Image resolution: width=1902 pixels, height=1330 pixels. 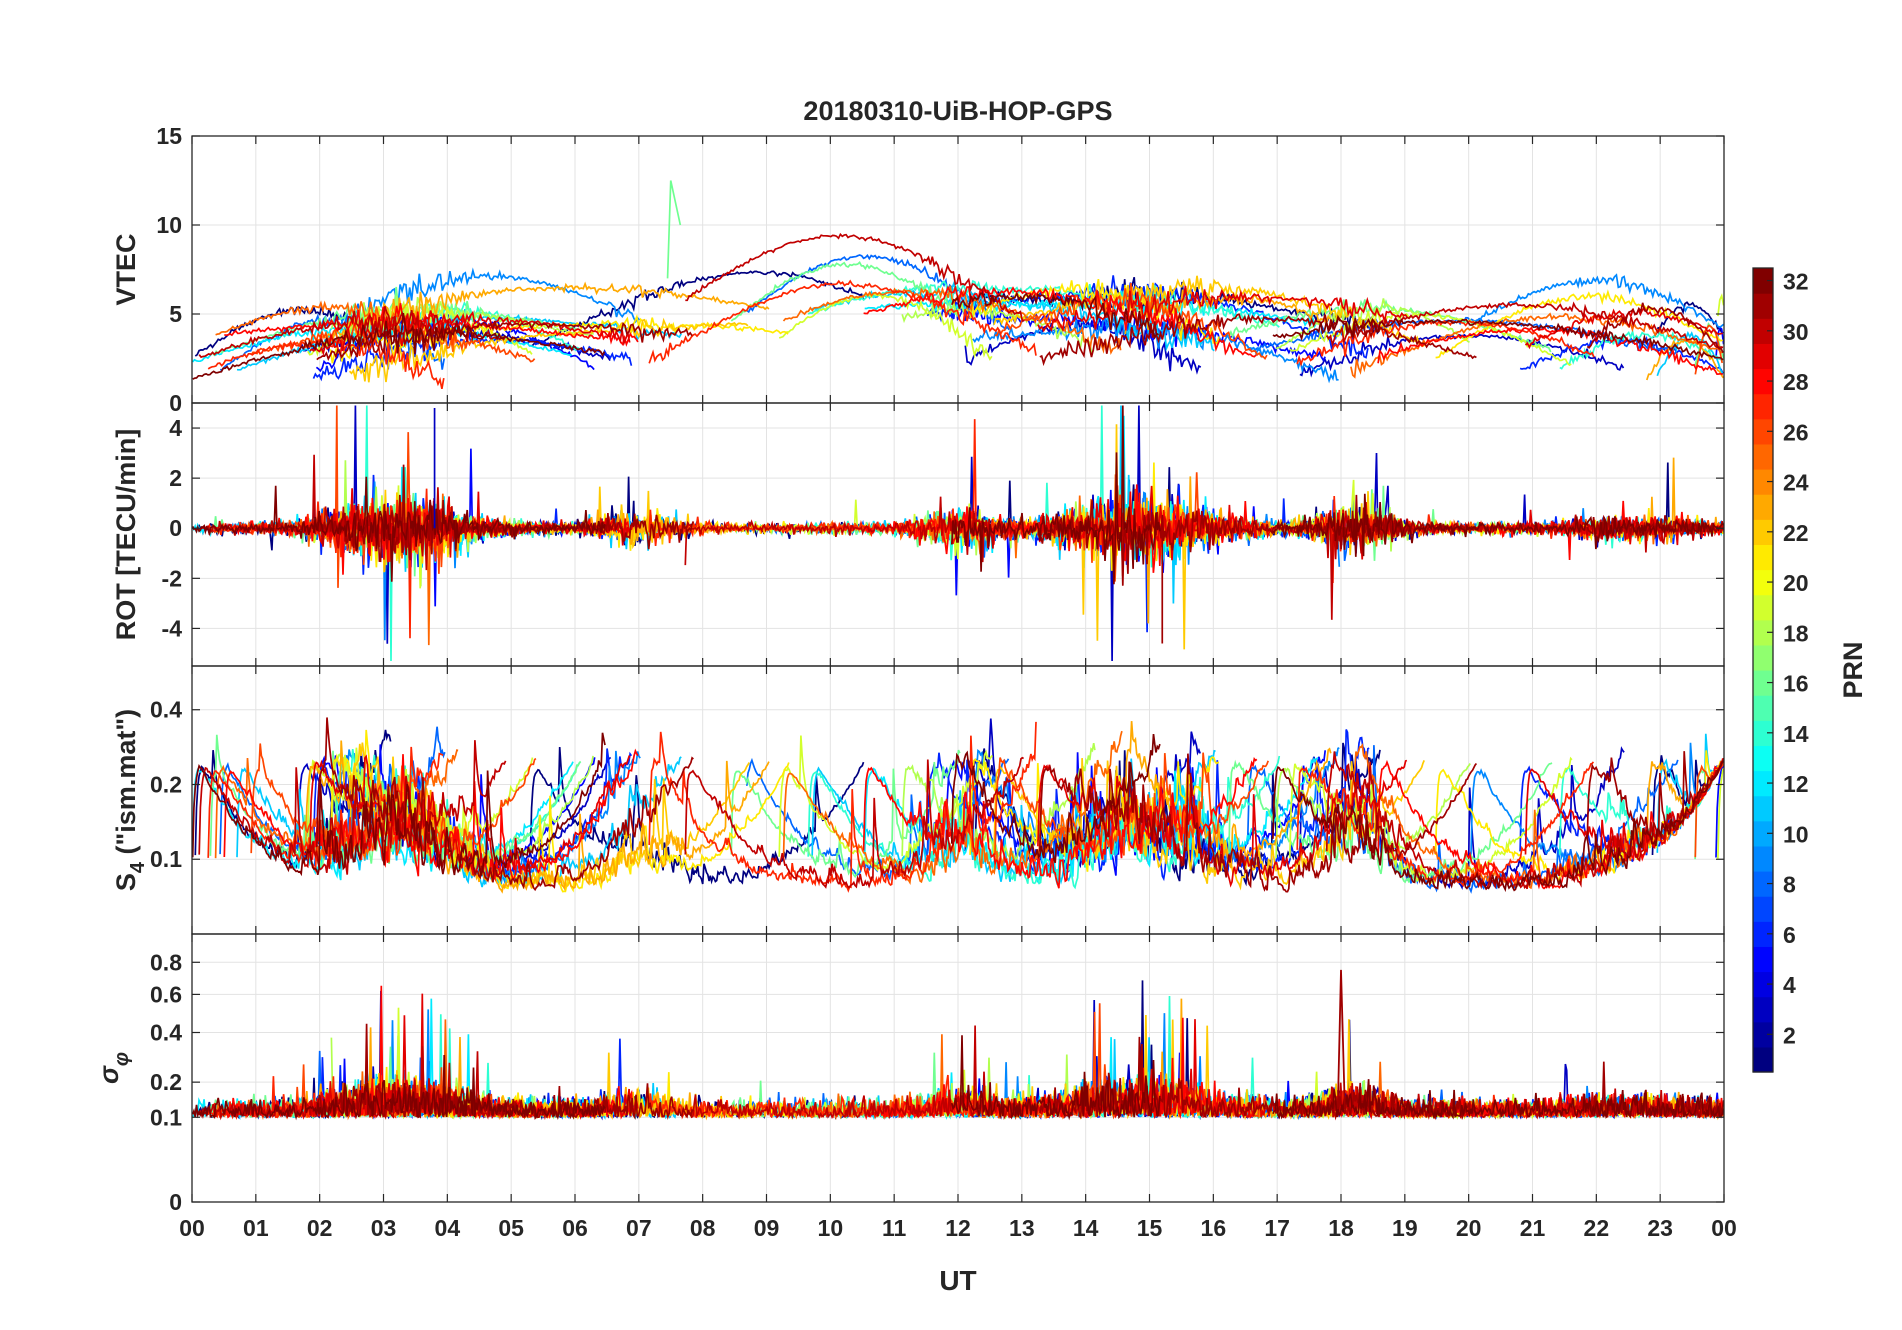 What do you see at coordinates (1469, 1228) in the screenshot?
I see `x-tick-label: 20` at bounding box center [1469, 1228].